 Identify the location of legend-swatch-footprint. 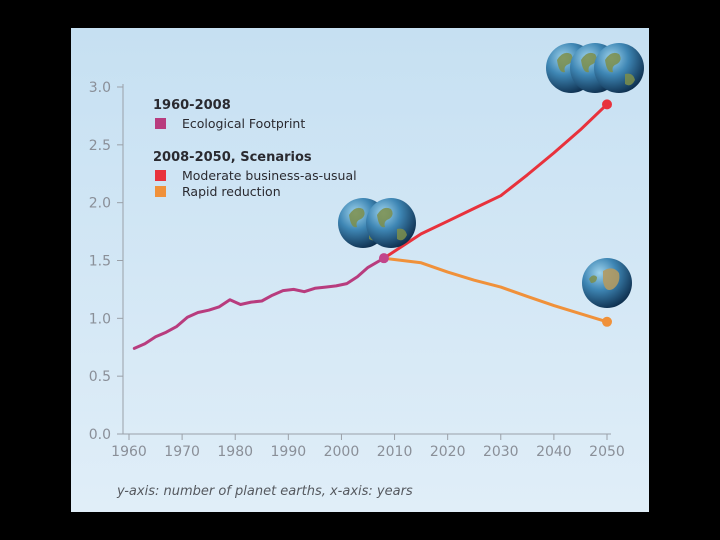
(160, 123).